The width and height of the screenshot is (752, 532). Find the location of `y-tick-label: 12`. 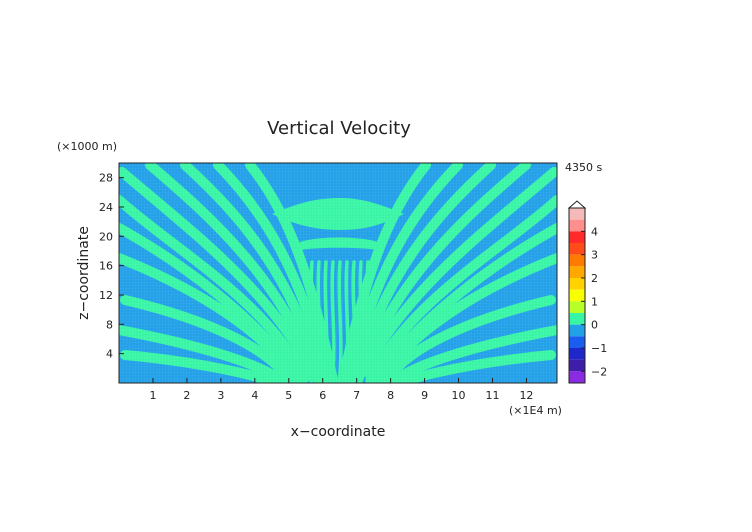

y-tick-label: 12 is located at coordinates (106, 295).